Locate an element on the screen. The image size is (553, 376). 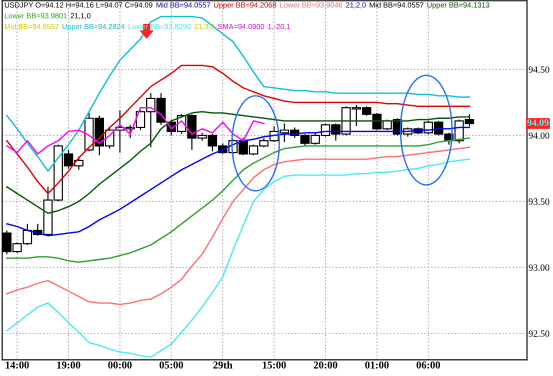
x-tick-label: 01:00 is located at coordinates (377, 365).